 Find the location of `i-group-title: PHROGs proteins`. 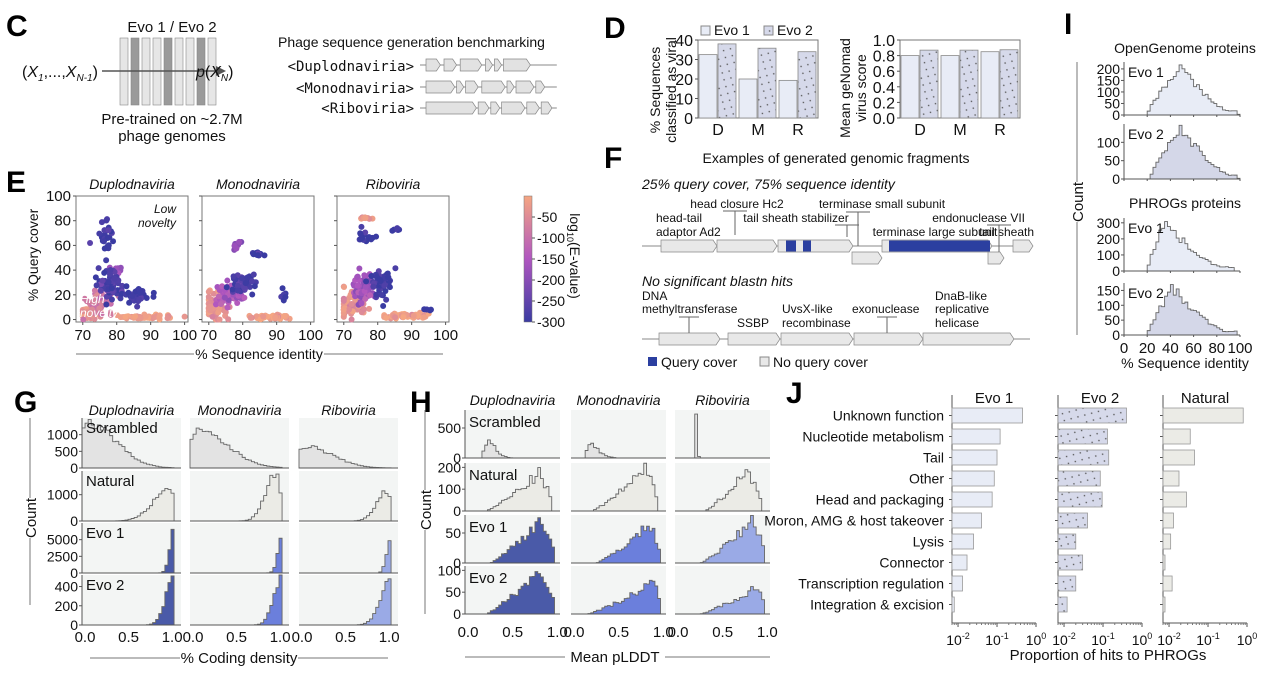

i-group-title: PHROGs proteins is located at coordinates (1185, 203).